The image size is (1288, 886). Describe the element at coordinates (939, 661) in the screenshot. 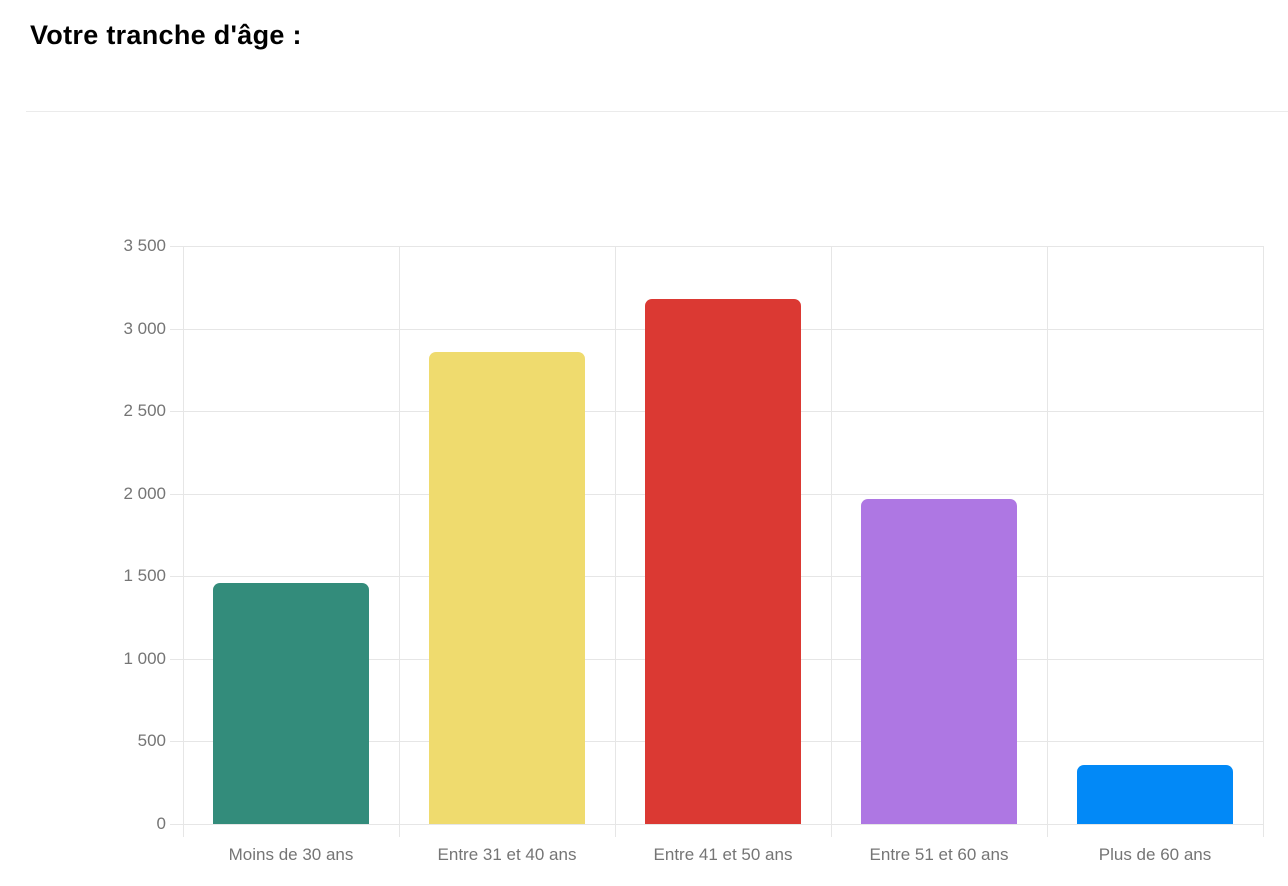

I see `bar-entre-51-et-60-ans` at that location.